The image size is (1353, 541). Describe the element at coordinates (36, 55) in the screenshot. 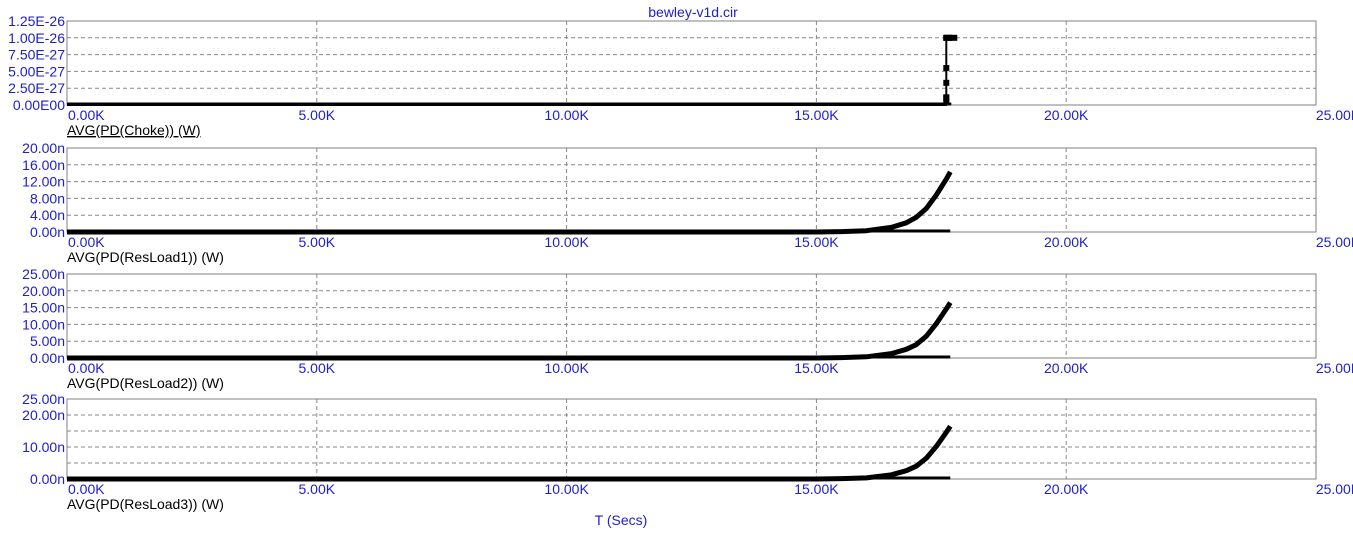

I see `y-tick-label: 7.50E-27` at that location.